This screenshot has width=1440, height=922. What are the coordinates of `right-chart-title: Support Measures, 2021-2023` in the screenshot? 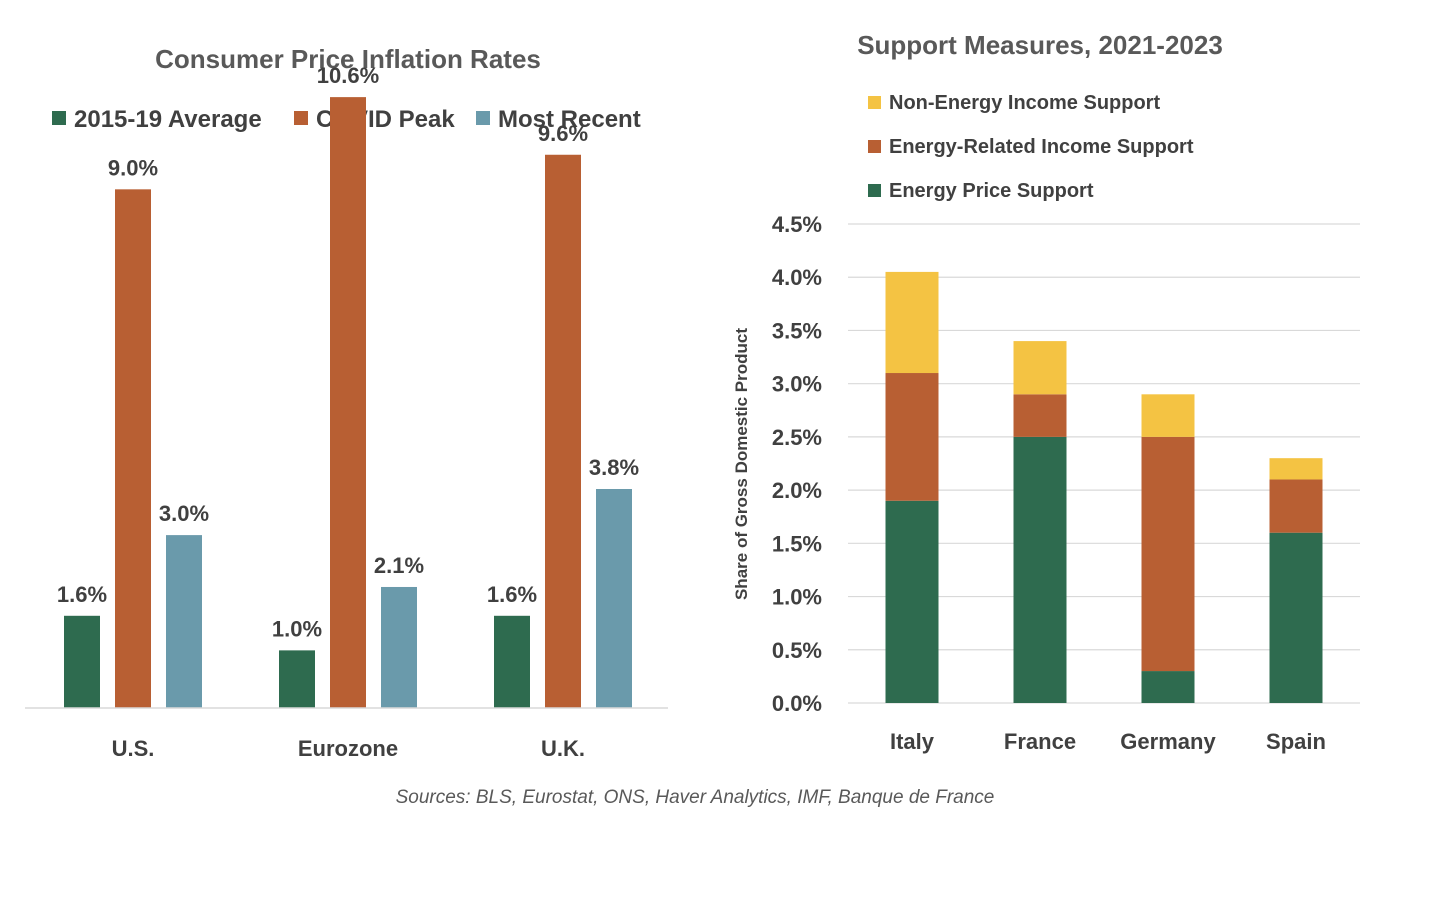 It's located at (1040, 45).